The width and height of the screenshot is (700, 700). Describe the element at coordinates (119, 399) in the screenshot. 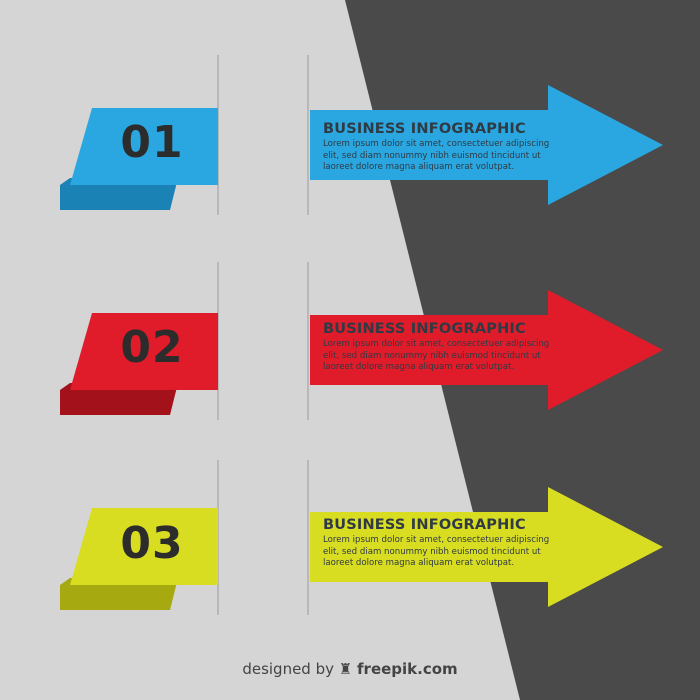

I see `step-2-ribbon-fold` at that location.